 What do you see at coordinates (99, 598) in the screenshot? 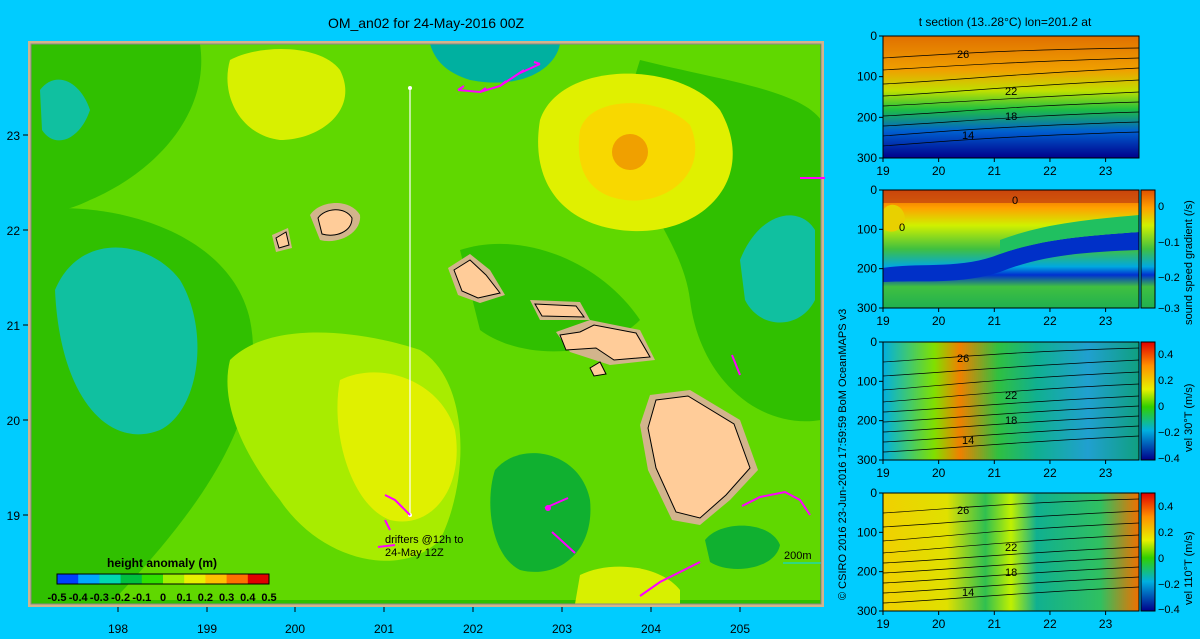
I see `colorbar-tick: -0.3` at bounding box center [99, 598].